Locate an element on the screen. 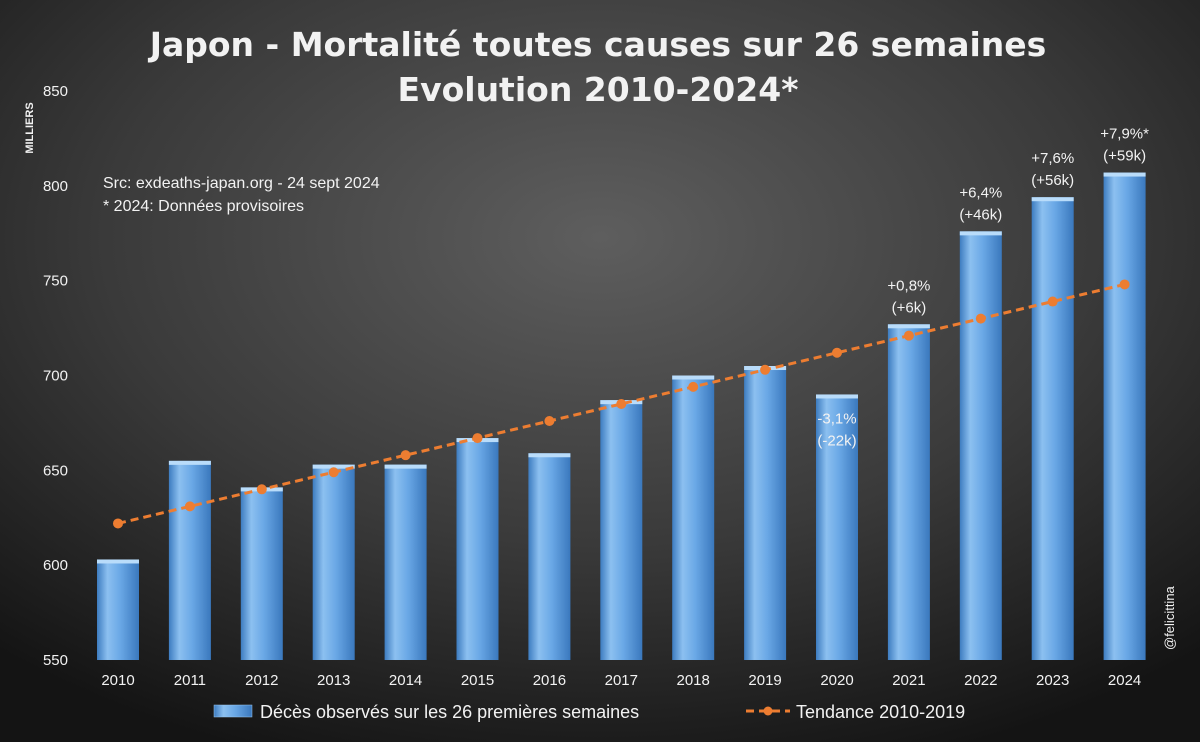 This screenshot has height=742, width=1200. annotation-label: +6,4% is located at coordinates (980, 192).